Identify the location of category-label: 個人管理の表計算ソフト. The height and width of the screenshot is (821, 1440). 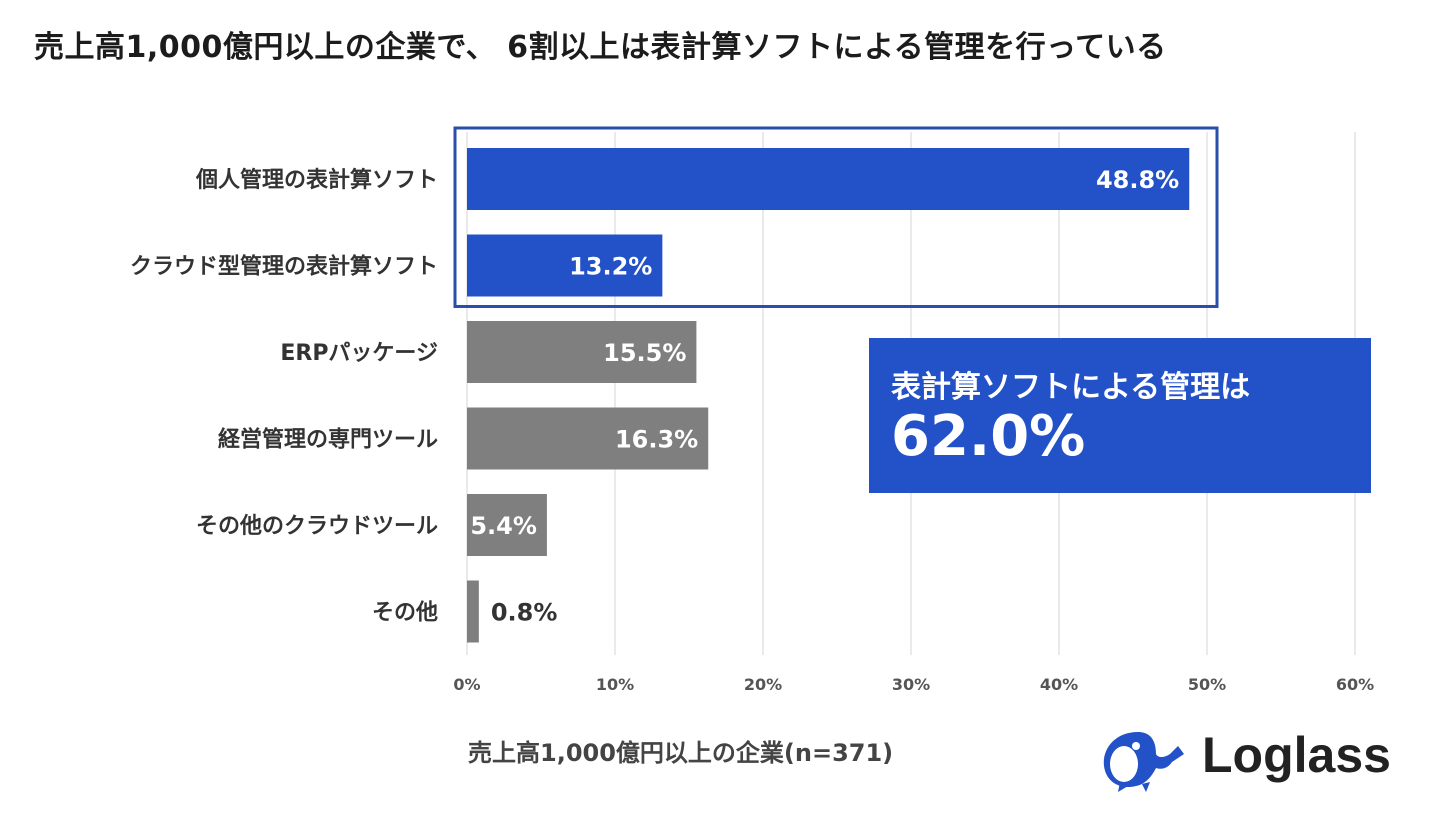
(316, 180).